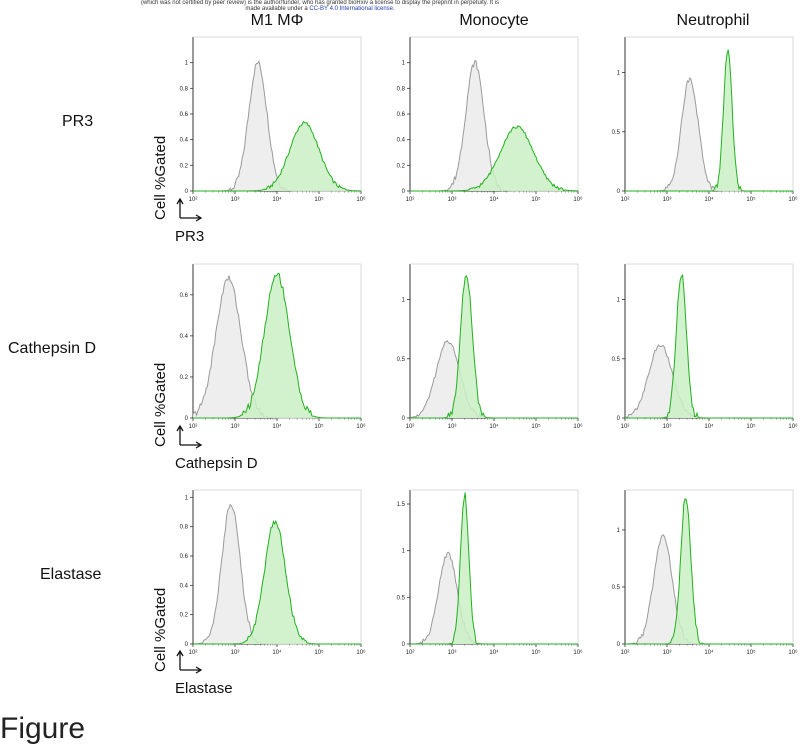 The height and width of the screenshot is (749, 800). What do you see at coordinates (52, 348) in the screenshot?
I see `row-label-cathepsin-d: Cathepsin D` at bounding box center [52, 348].